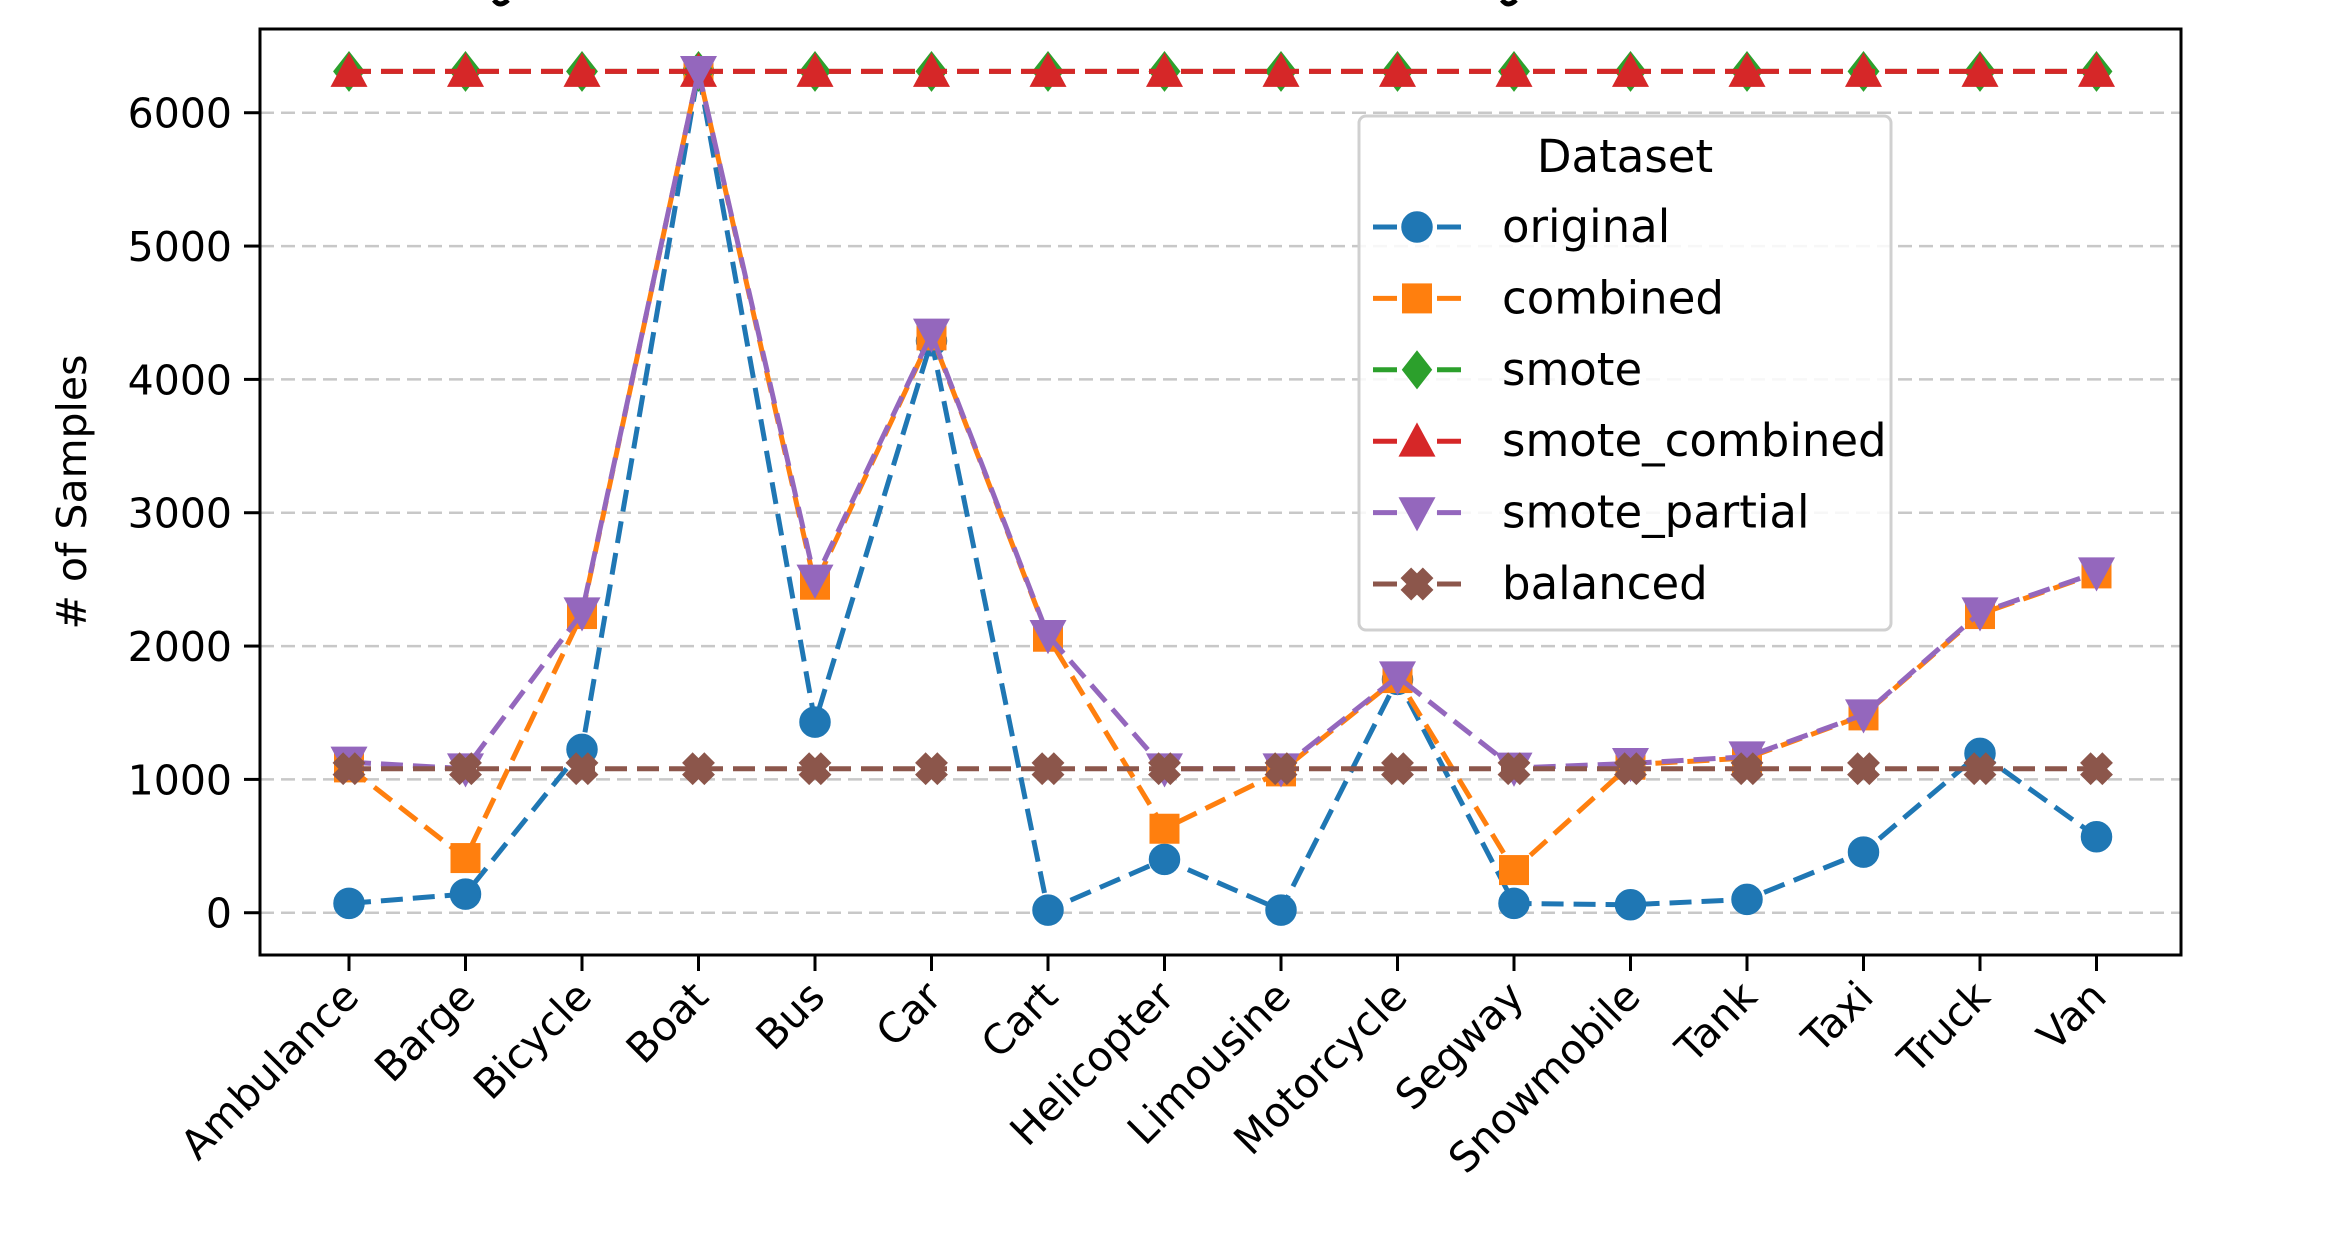 The image size is (2344, 1260). Describe the element at coordinates (1005, 3) in the screenshot. I see `cropped-title-fragments` at that location.